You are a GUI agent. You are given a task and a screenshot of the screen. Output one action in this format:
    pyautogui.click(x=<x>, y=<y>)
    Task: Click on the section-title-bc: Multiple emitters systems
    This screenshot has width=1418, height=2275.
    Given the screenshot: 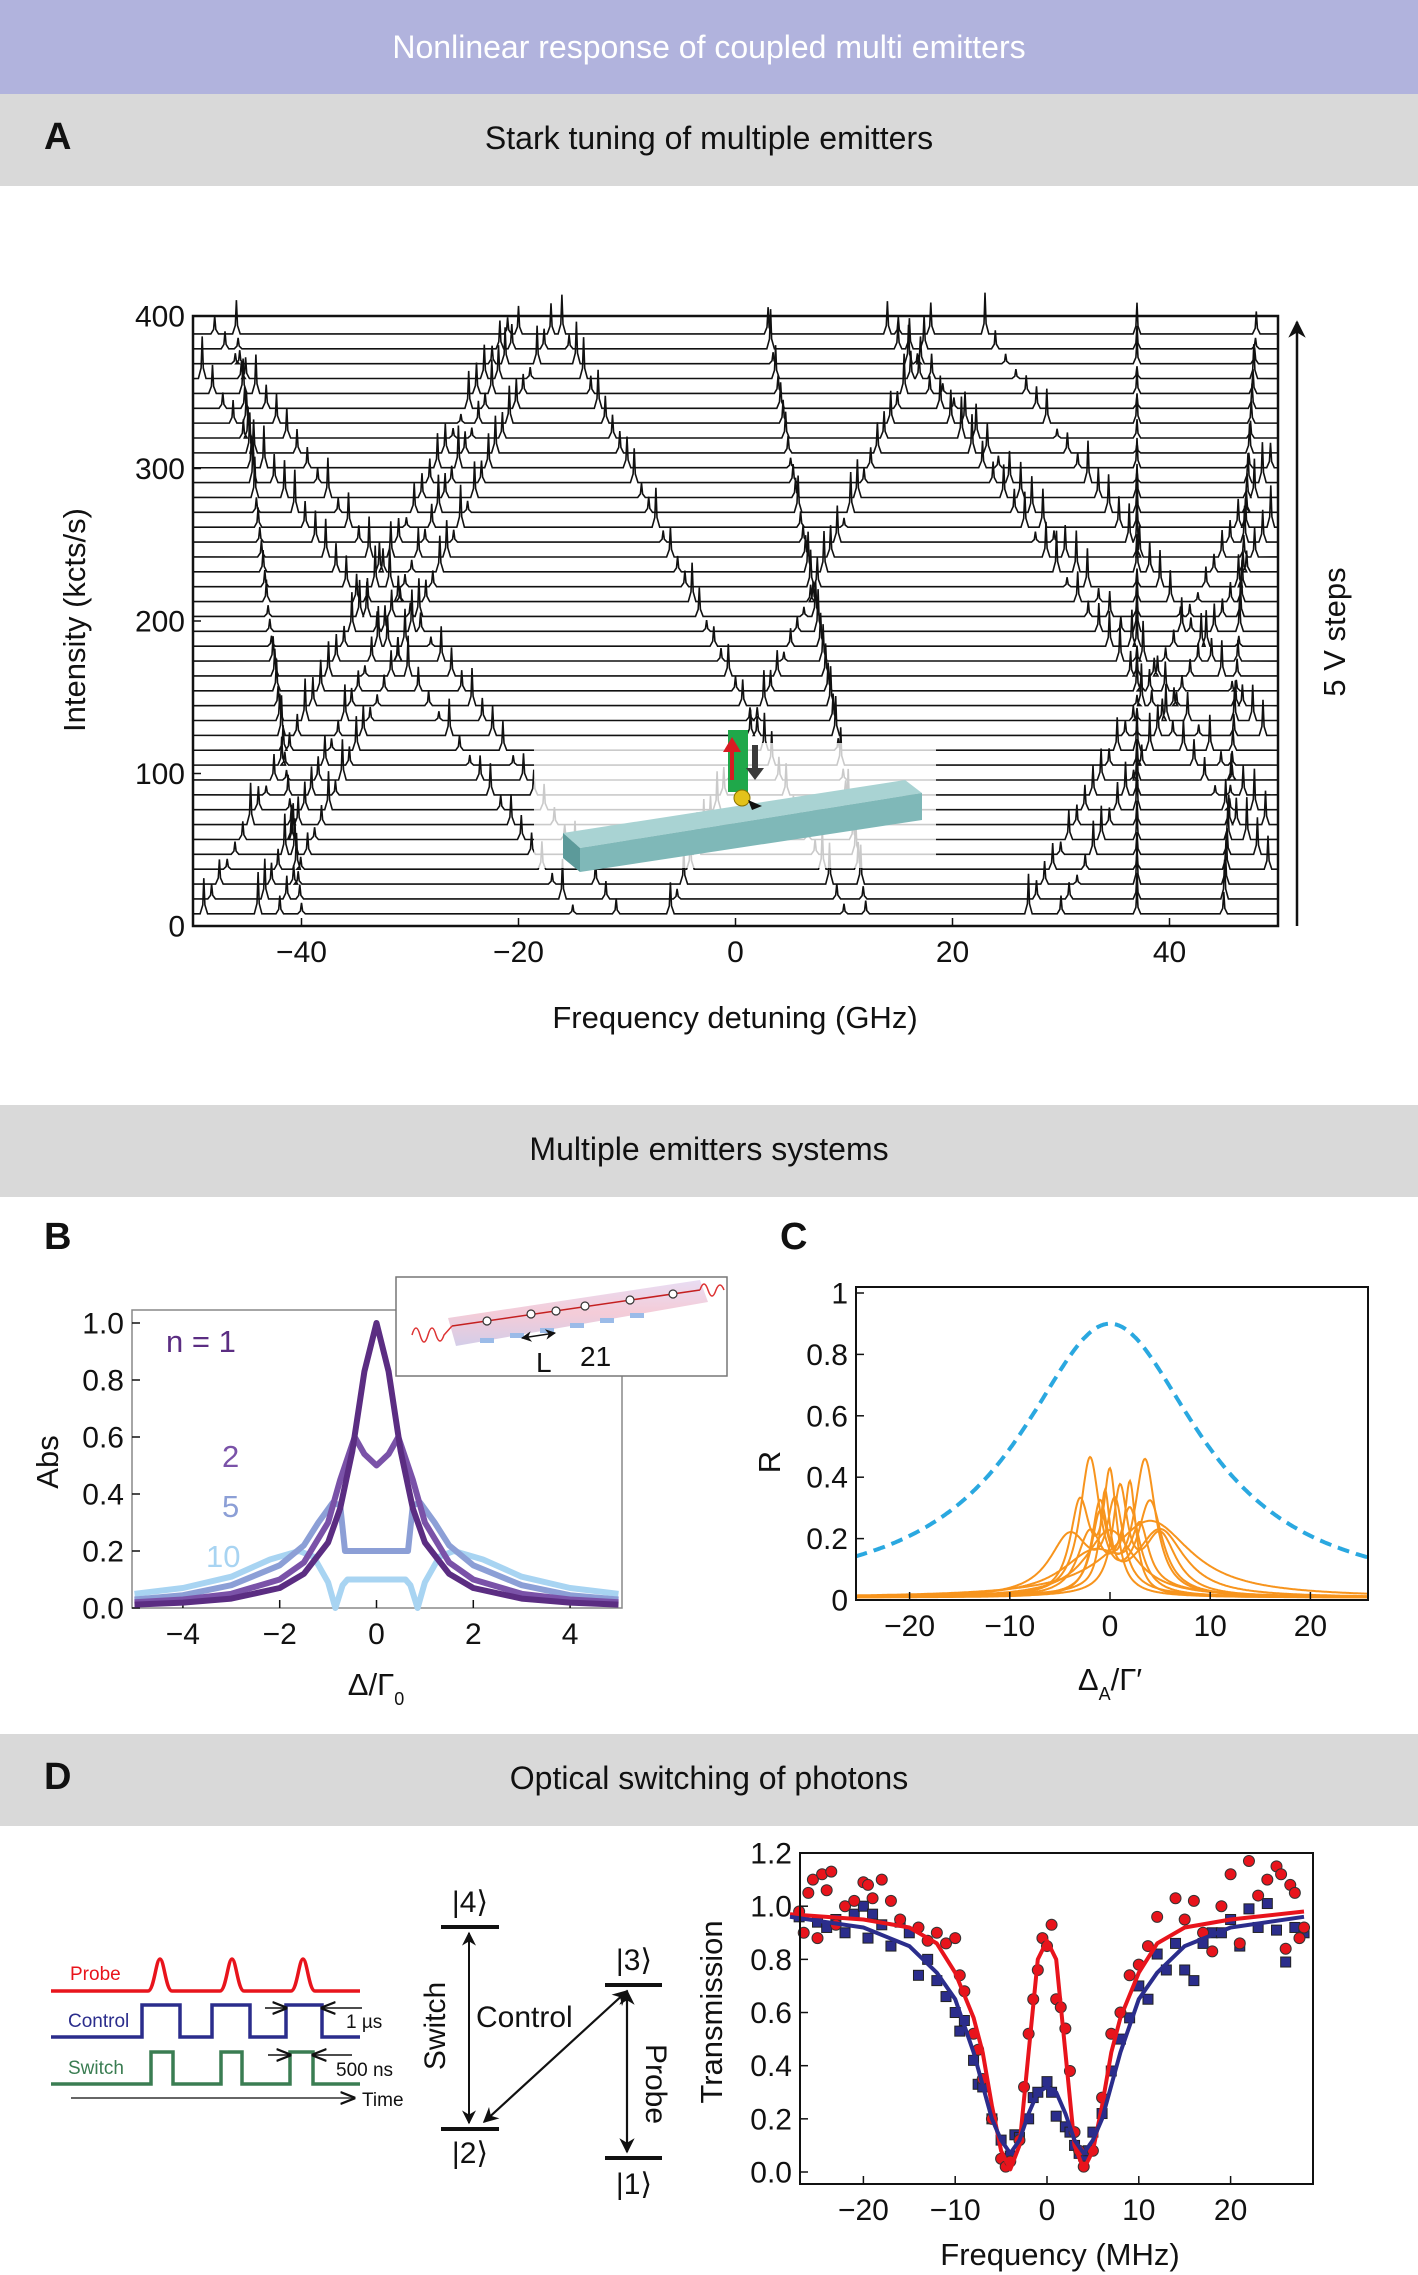 What is the action you would take?
    pyautogui.click(x=709, y=1149)
    